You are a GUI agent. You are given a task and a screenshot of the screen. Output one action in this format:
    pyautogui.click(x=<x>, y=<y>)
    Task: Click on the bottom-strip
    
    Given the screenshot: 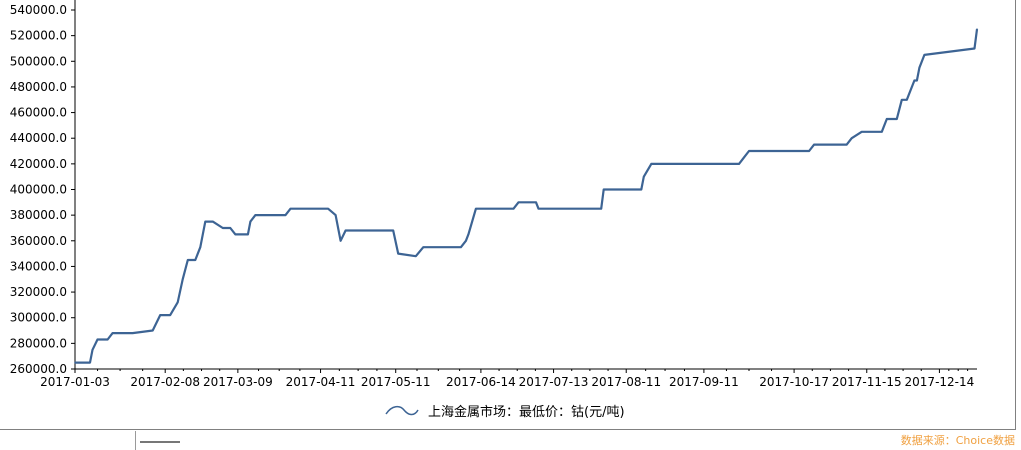 What is the action you would take?
    pyautogui.click(x=508, y=440)
    